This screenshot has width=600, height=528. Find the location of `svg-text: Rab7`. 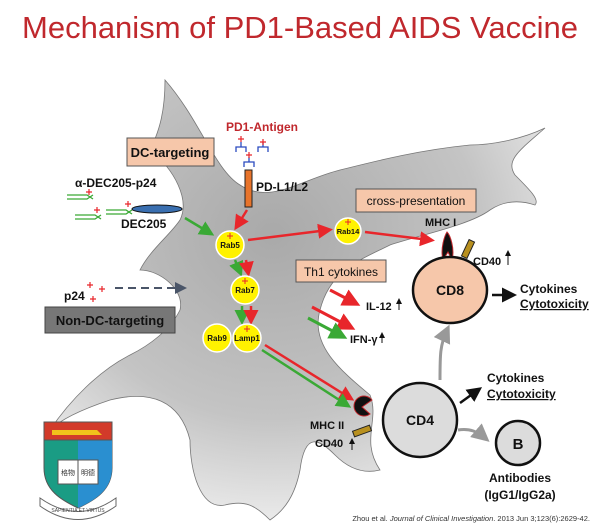

svg-text: Rab7 is located at coordinates (245, 290).